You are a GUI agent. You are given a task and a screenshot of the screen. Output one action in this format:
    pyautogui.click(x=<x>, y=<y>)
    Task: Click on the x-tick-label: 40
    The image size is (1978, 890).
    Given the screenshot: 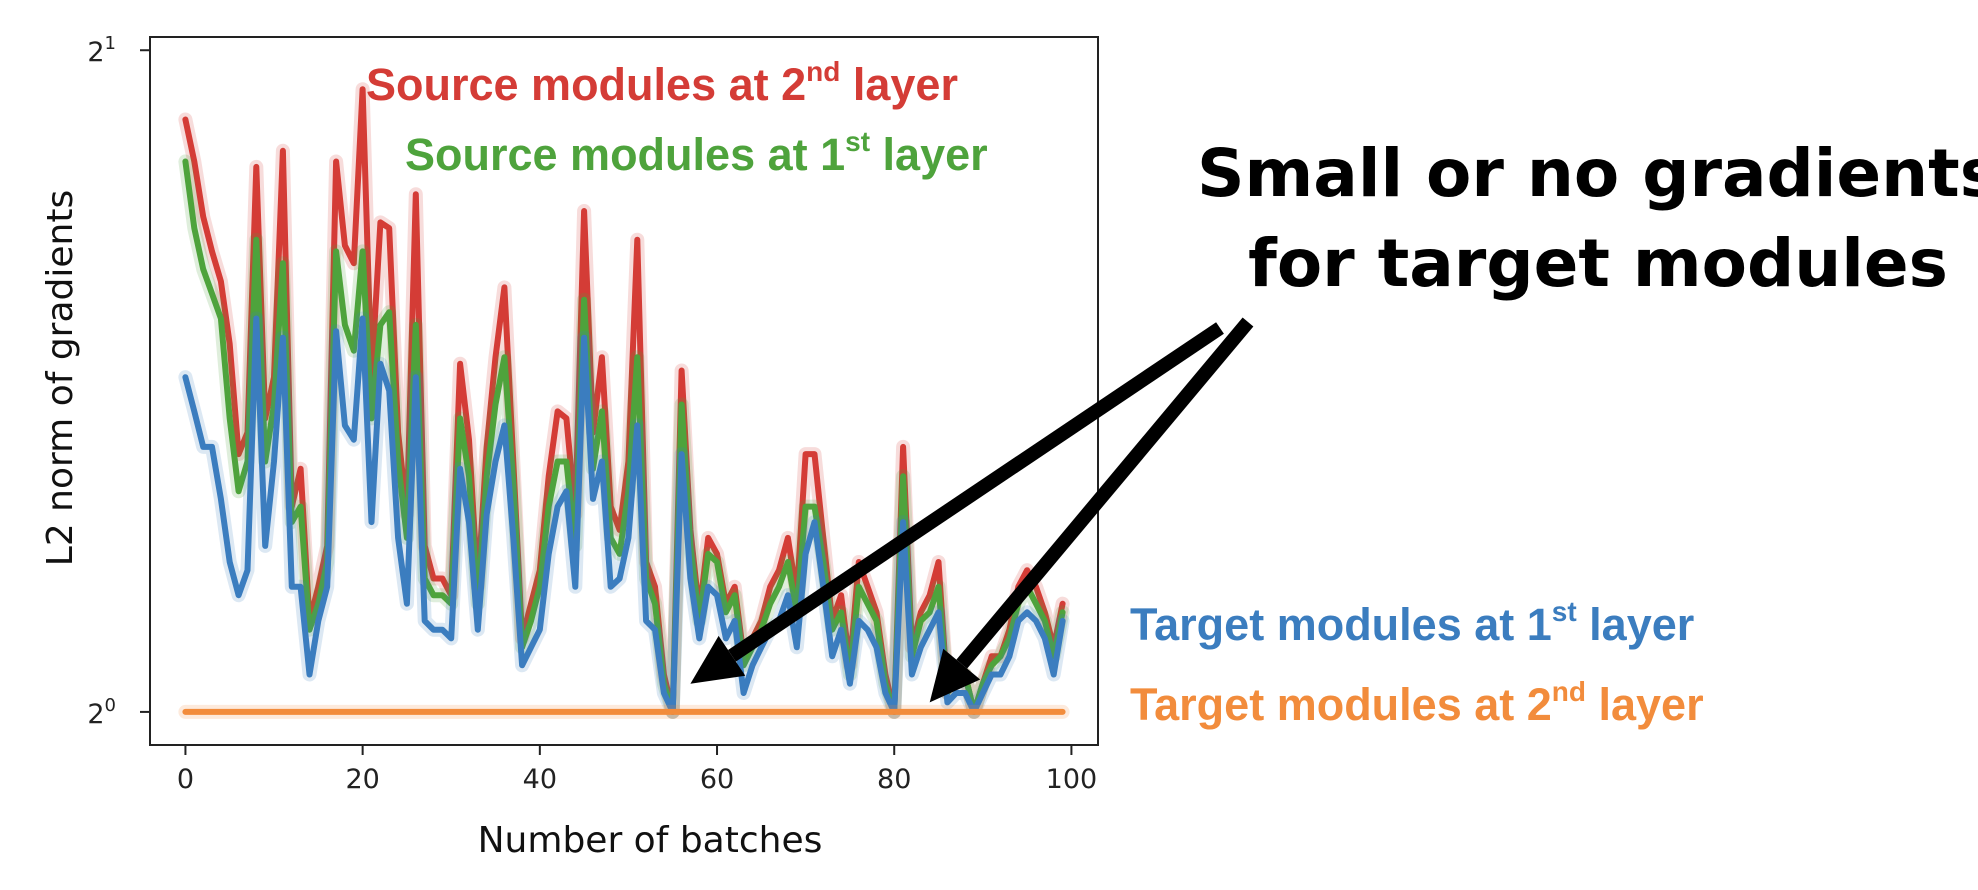 What is the action you would take?
    pyautogui.click(x=540, y=779)
    